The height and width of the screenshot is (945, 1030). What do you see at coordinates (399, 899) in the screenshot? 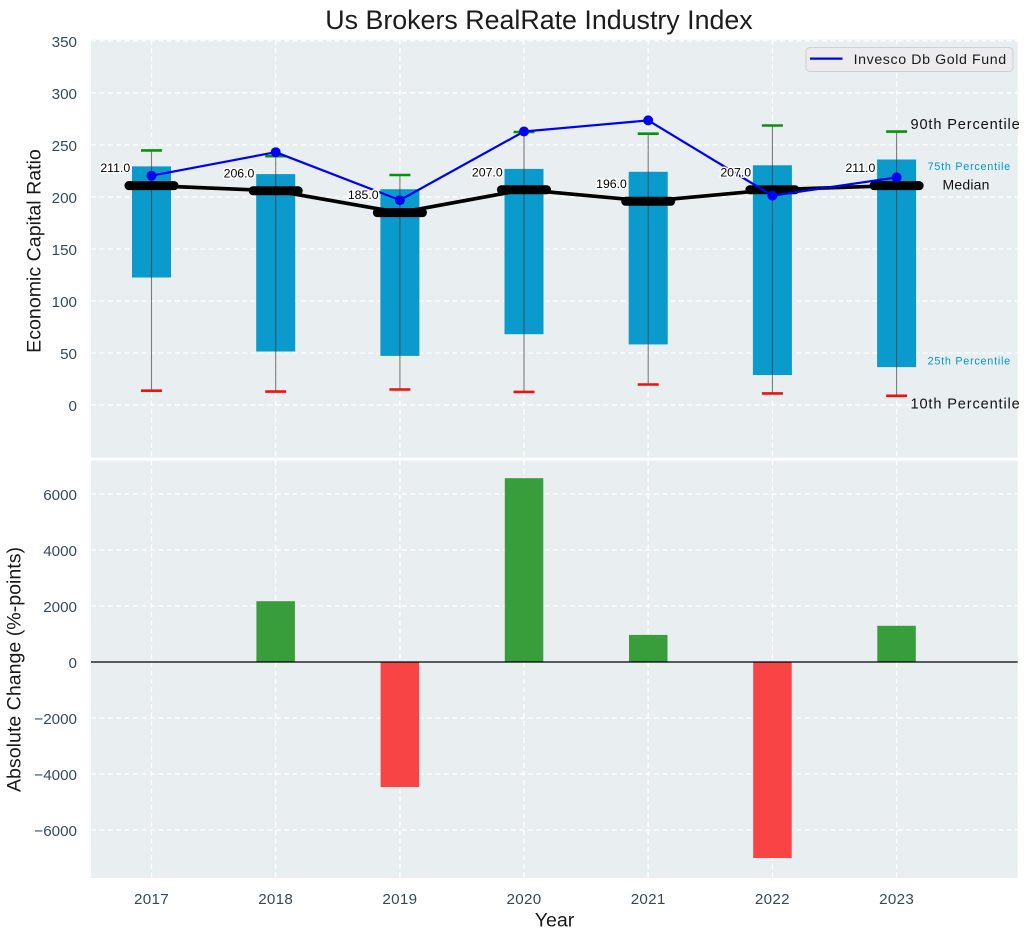
I see `svg-text: 2019` at bounding box center [399, 899].